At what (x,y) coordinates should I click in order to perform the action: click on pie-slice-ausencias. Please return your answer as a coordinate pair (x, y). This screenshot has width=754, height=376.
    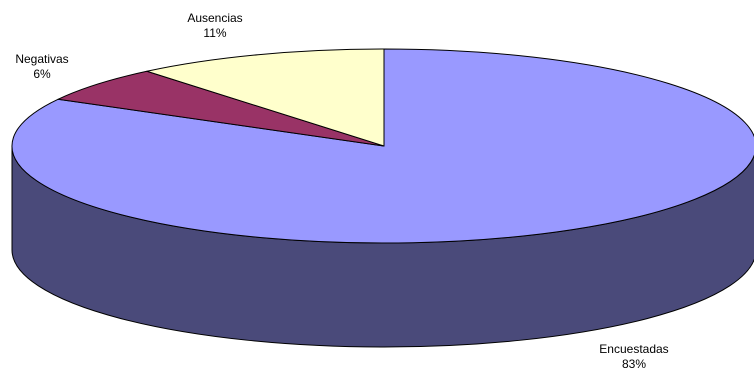
    Looking at the image, I should click on (265, 97).